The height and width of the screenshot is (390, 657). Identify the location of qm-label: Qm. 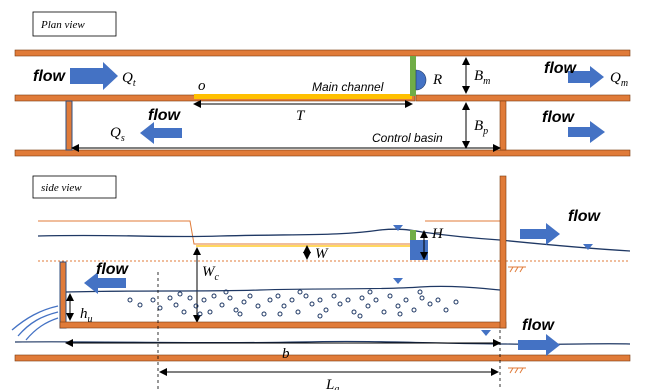
(619, 79).